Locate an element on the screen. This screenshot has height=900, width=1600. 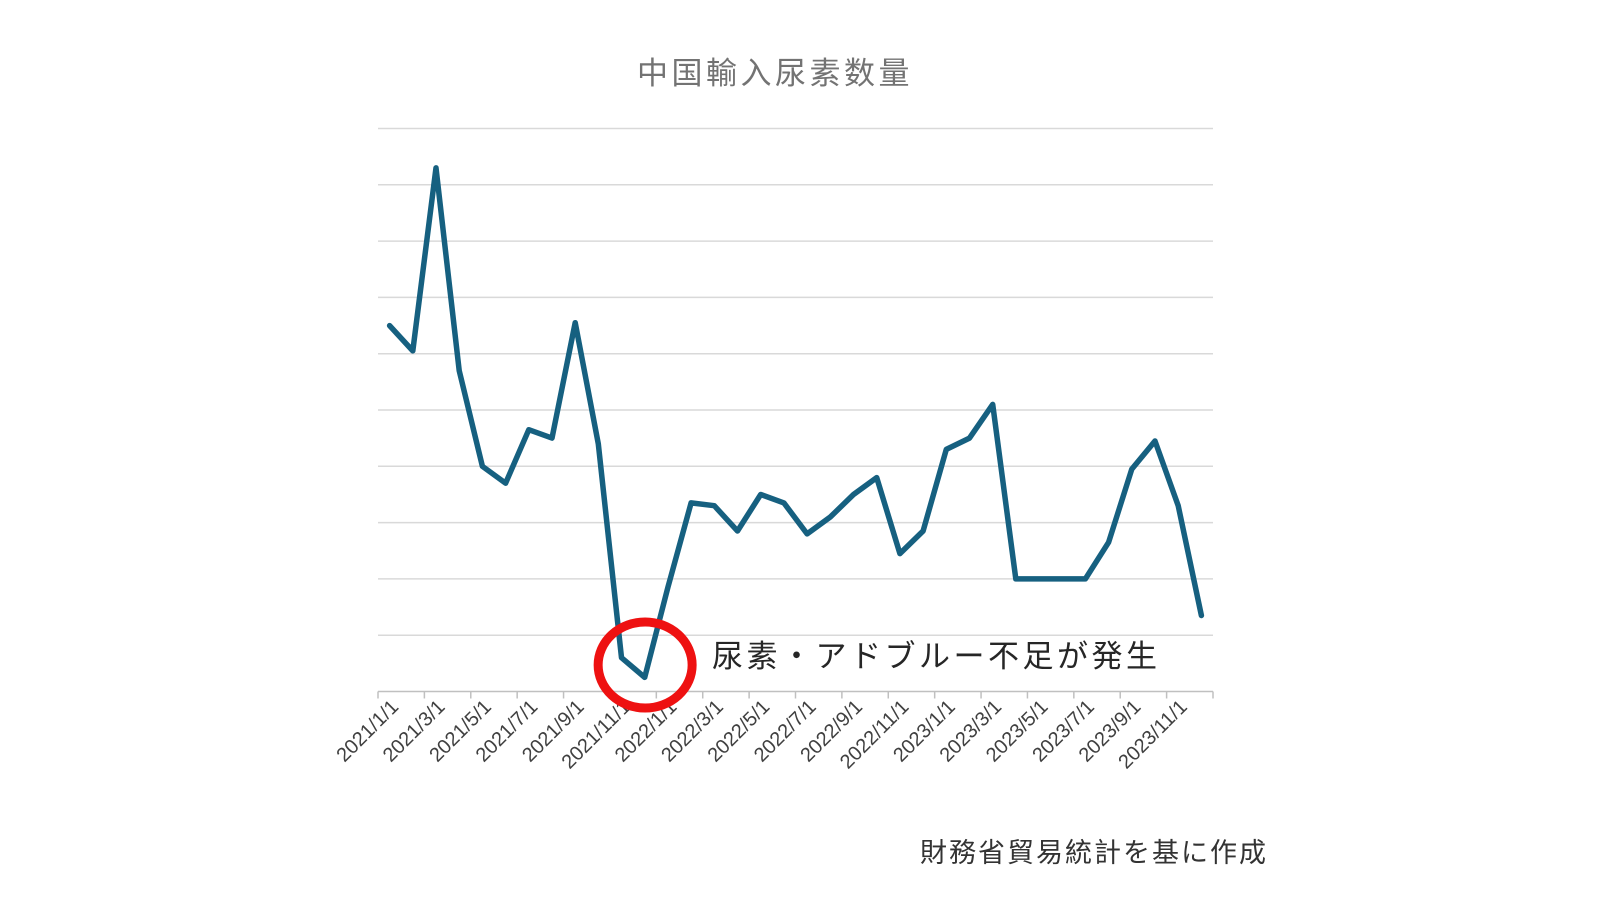
chart-title: 中国輸入尿素数量 is located at coordinates (775, 73).